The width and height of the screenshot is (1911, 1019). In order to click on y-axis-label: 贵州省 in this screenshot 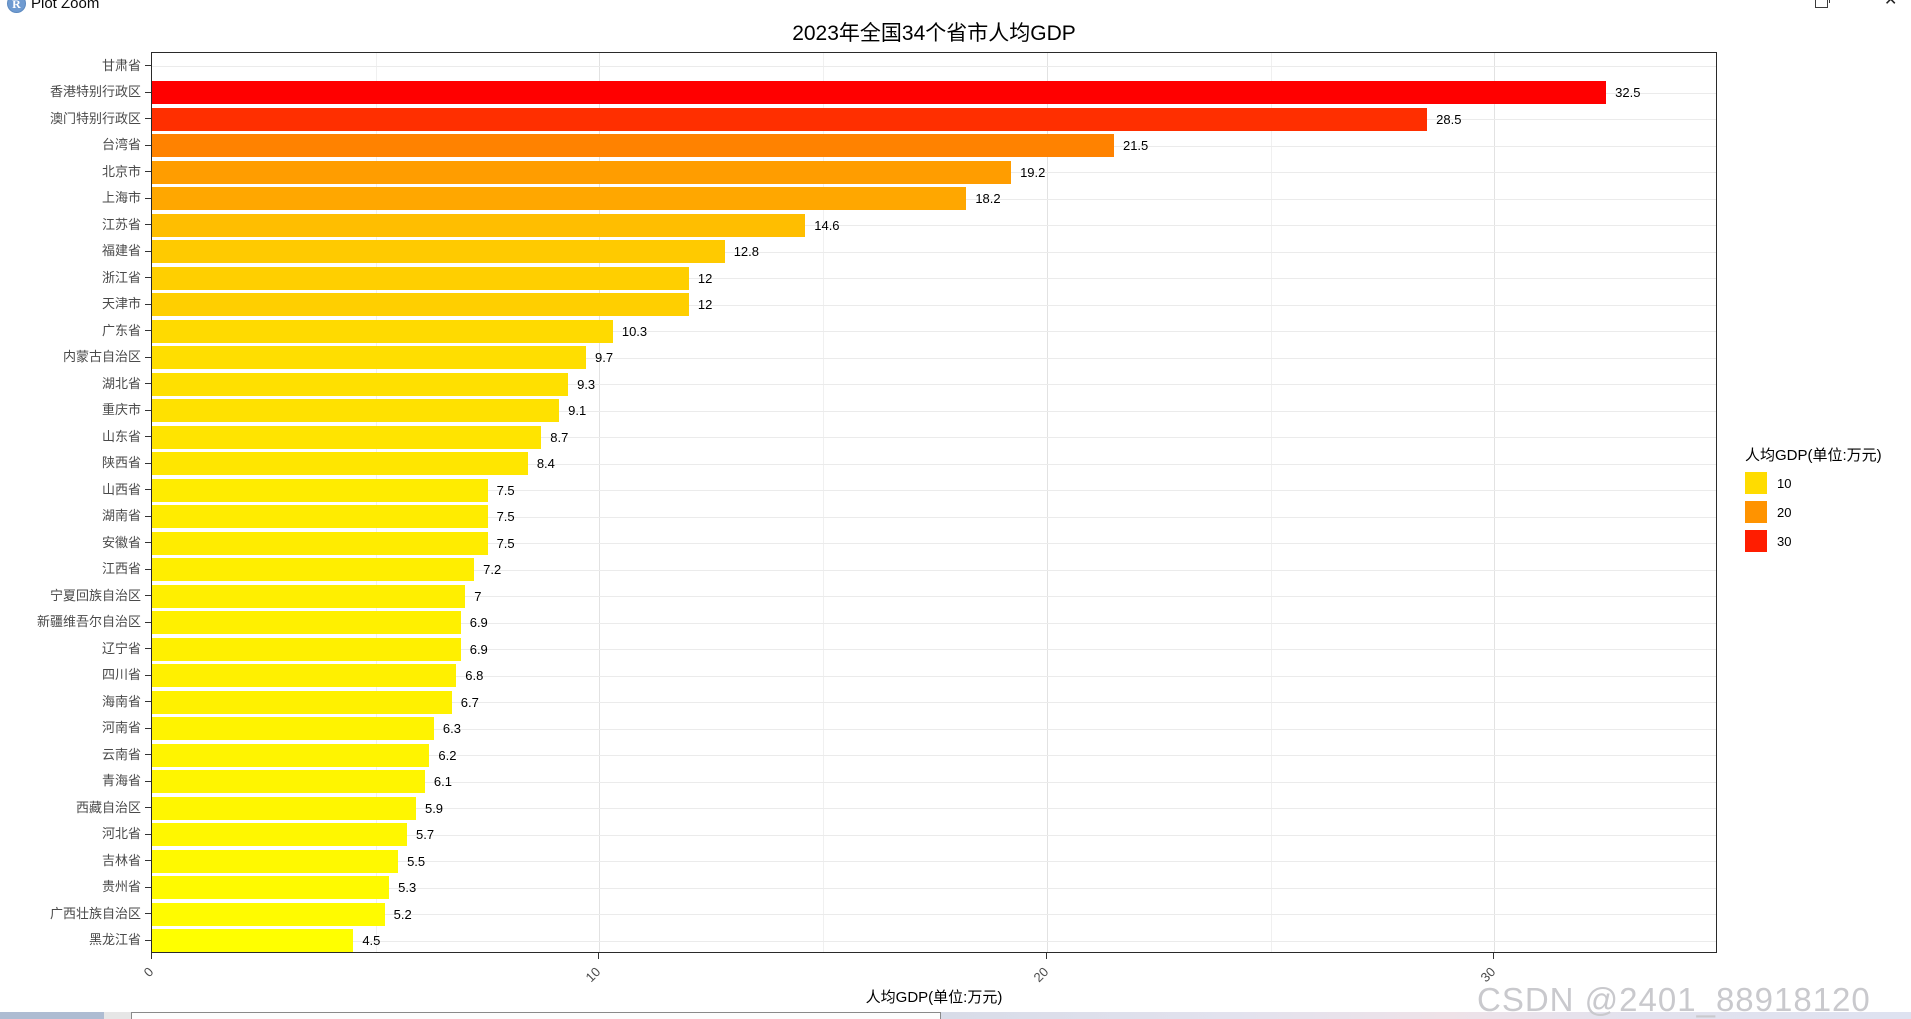, I will do `click(121, 887)`.